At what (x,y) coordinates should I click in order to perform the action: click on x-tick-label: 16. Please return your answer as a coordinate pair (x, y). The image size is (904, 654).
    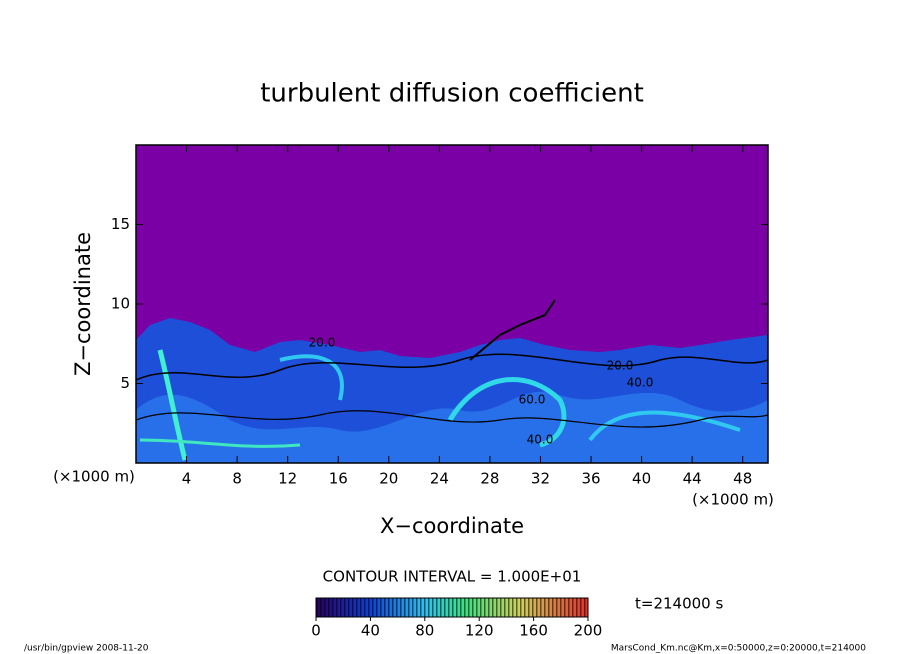
    Looking at the image, I should click on (338, 479).